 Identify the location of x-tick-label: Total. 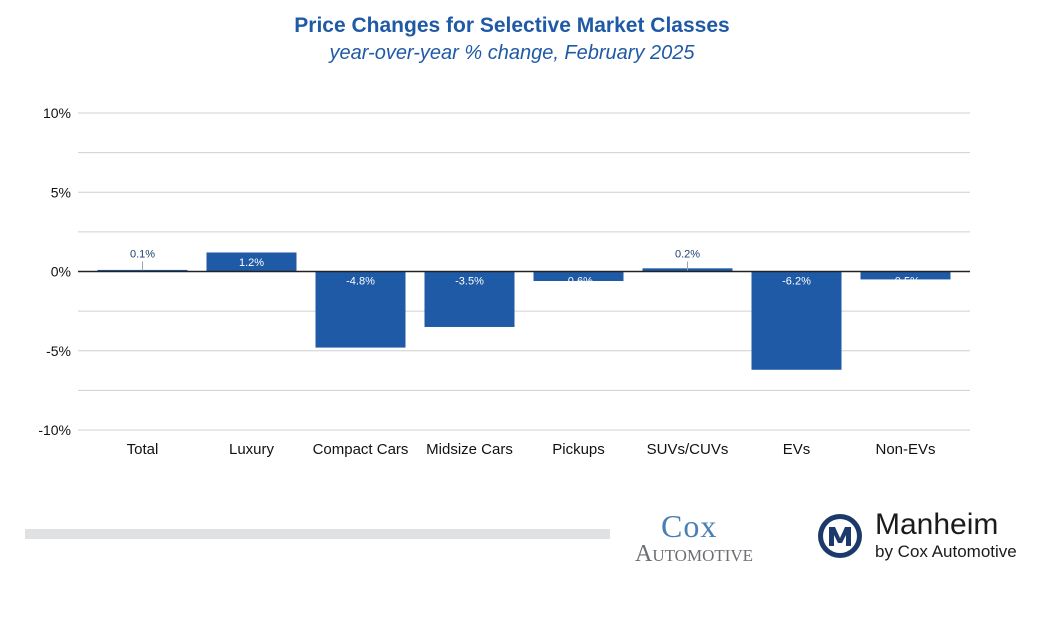
(143, 449).